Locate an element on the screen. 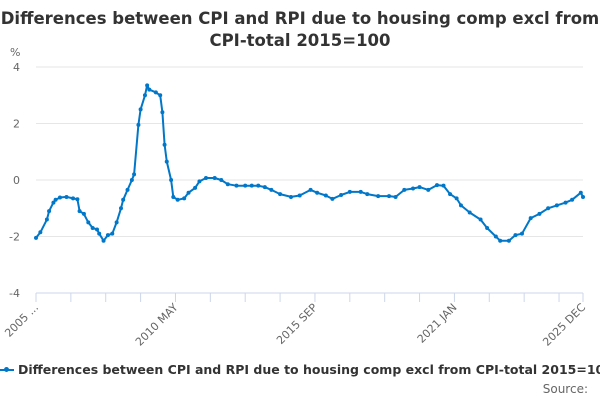 The height and width of the screenshot is (400, 600). x-tick-label: 2015 SEP is located at coordinates (297, 324).